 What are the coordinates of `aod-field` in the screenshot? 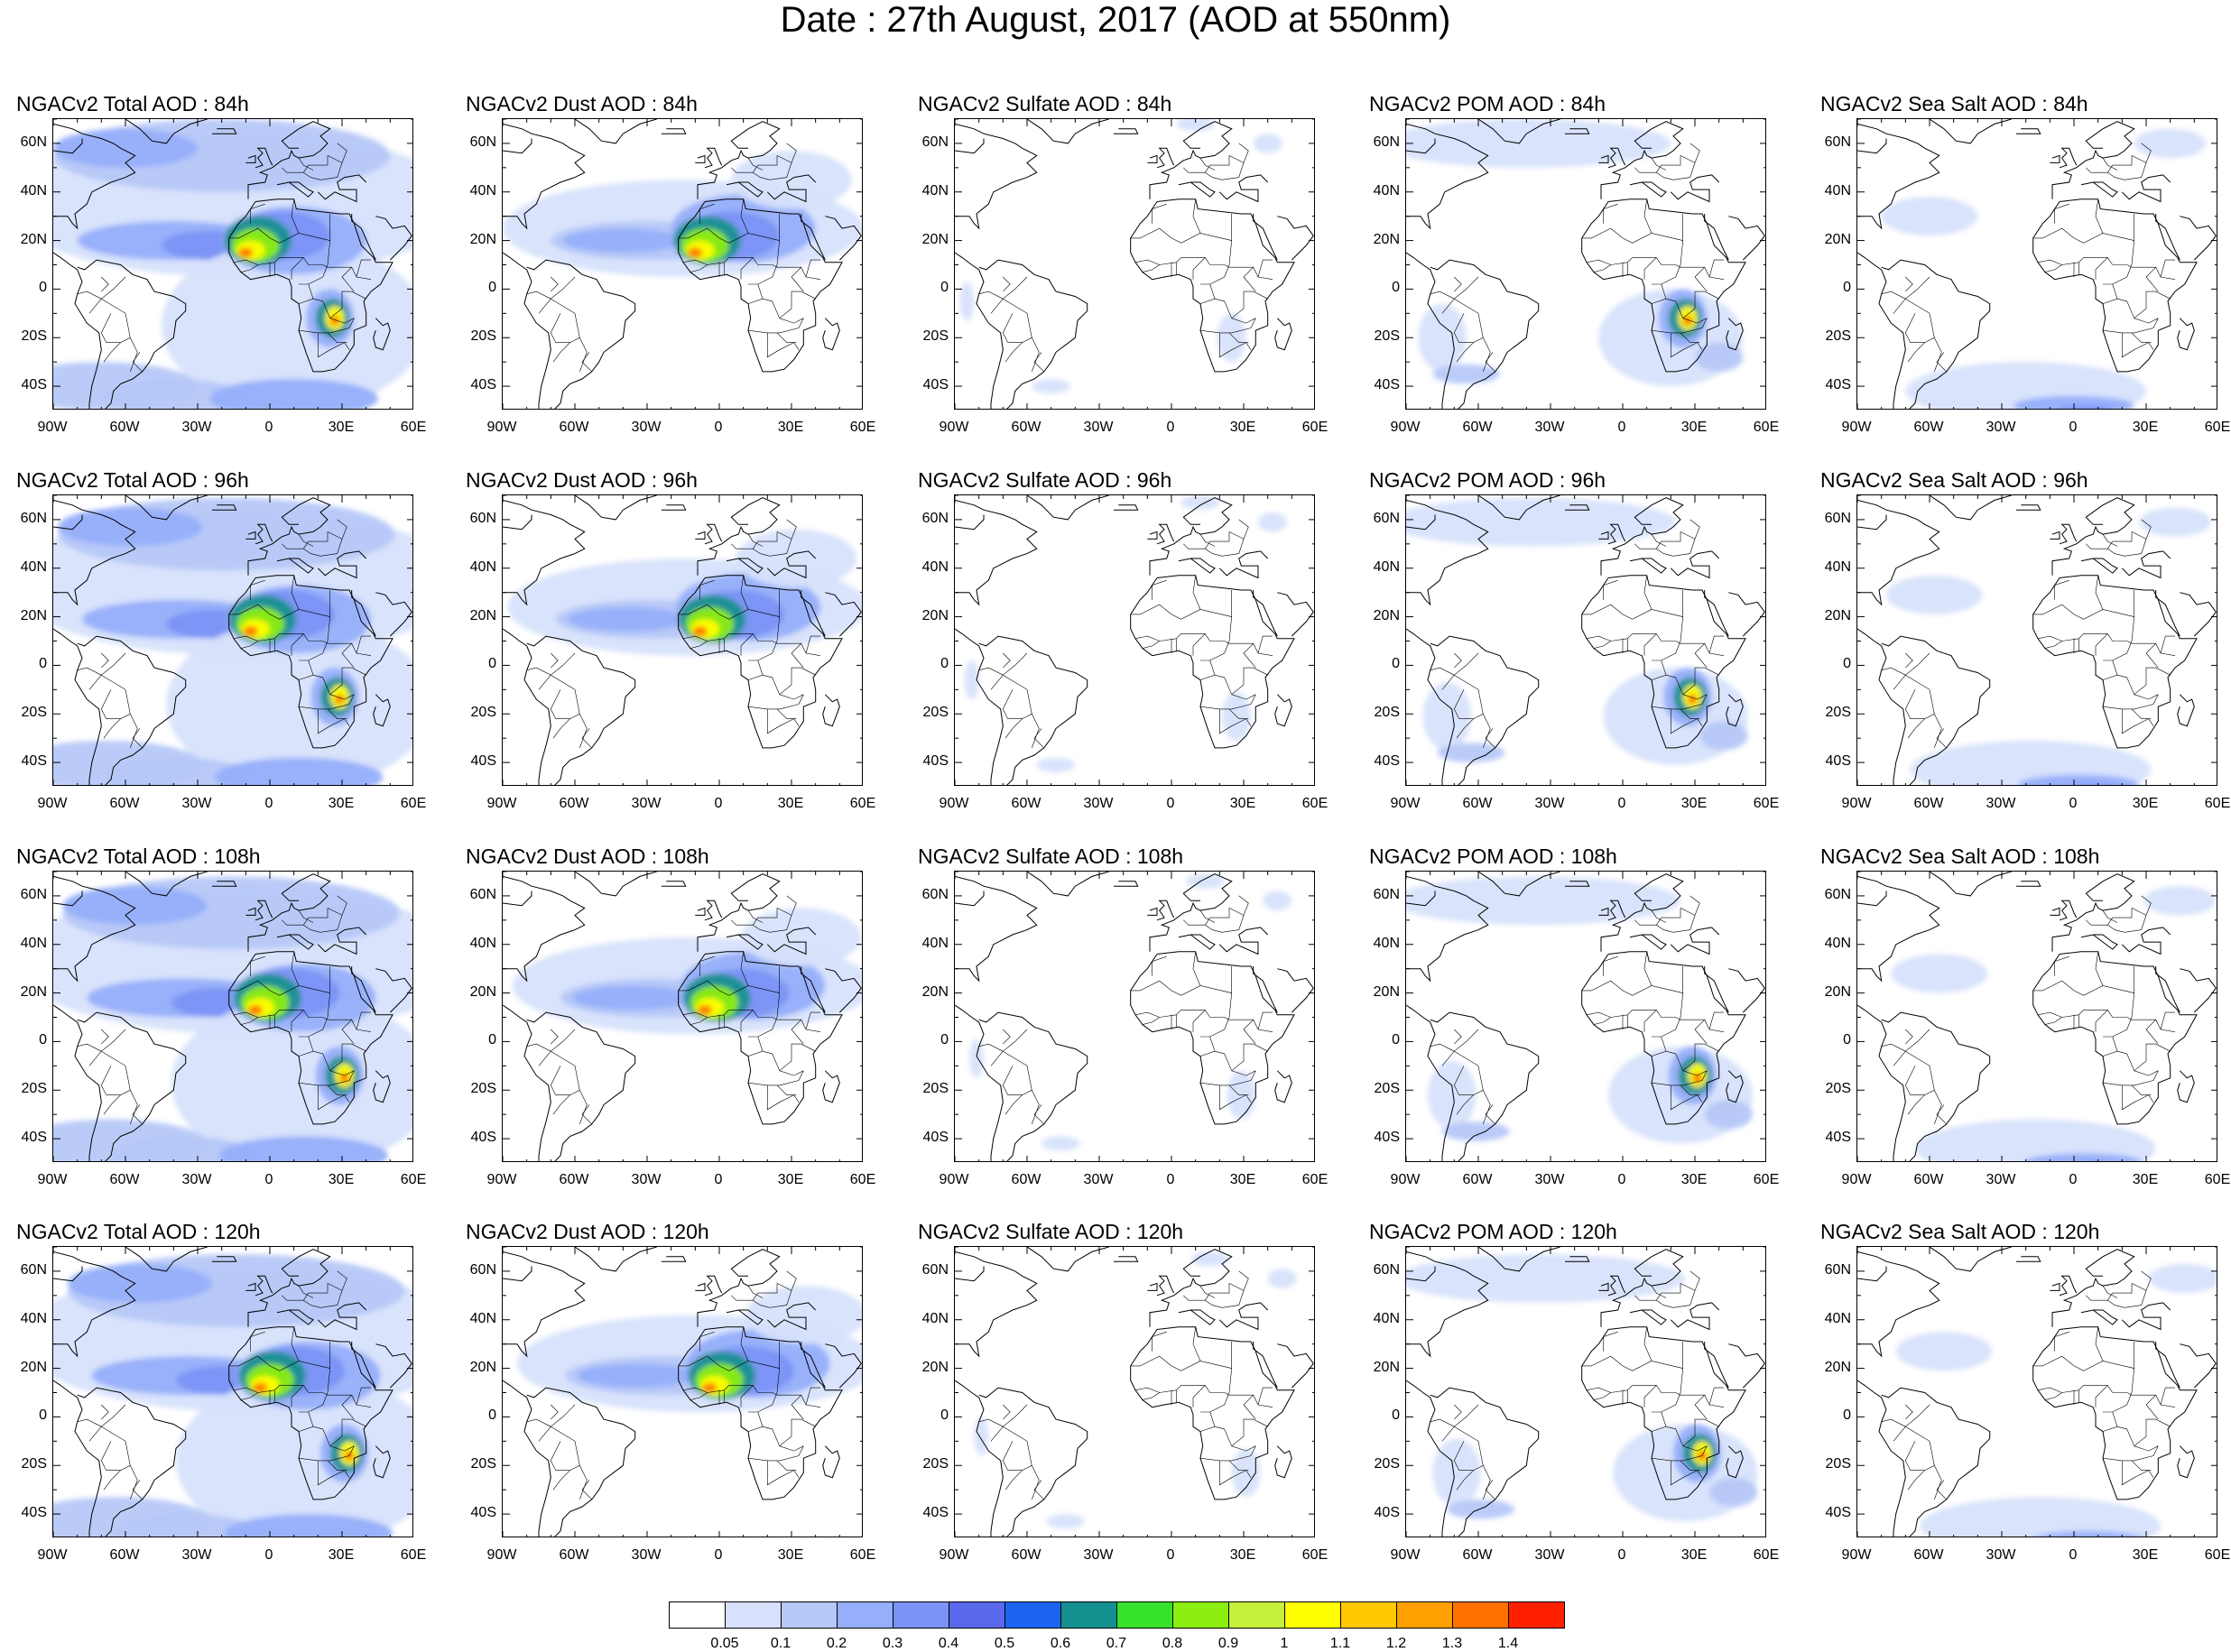 It's located at (232, 641).